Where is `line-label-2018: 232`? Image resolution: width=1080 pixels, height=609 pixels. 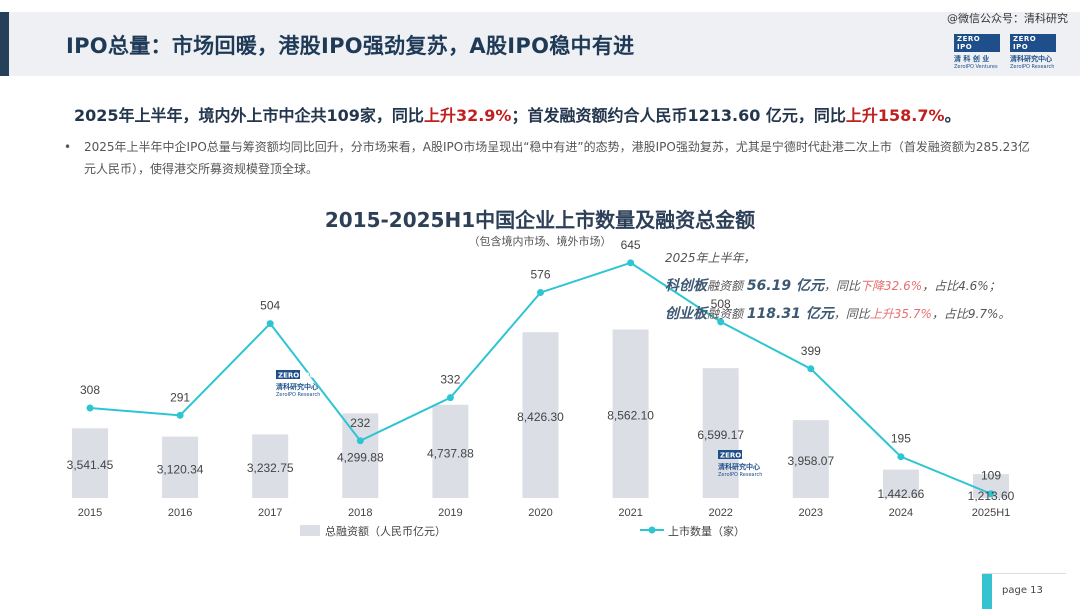
line-label-2018: 232 is located at coordinates (360, 423).